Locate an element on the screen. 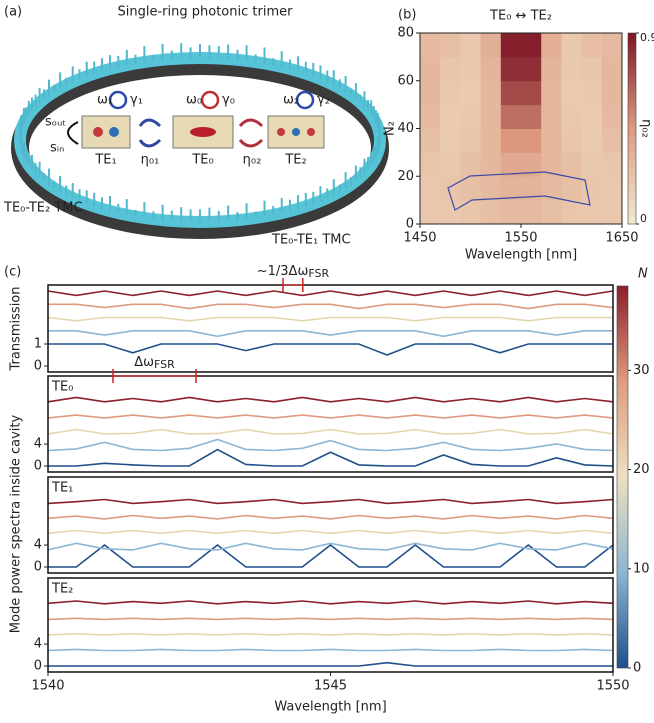 Image resolution: width=654 pixels, height=723 pixels. chart-title: TE₀ ↔ TE₂ is located at coordinates (520, 16).